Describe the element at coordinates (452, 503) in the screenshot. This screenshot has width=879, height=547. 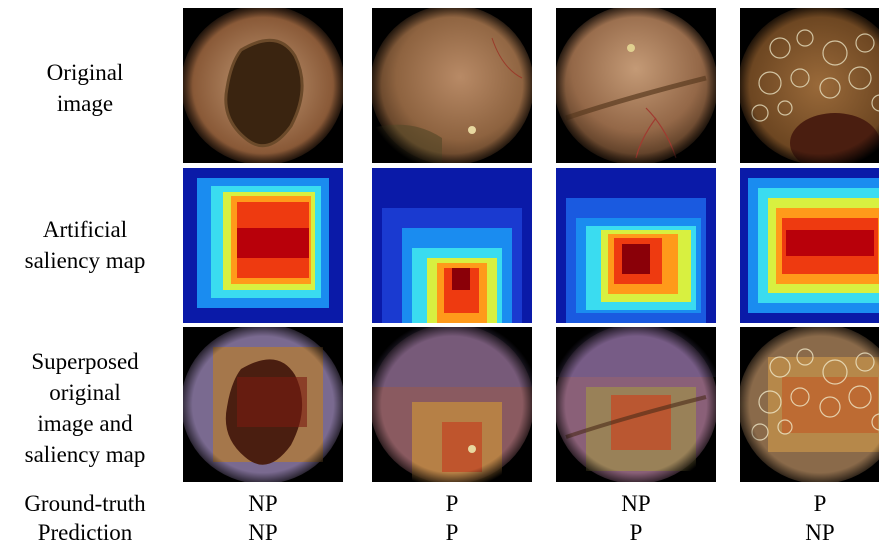
I see `ground-truth-value-2: P` at that location.